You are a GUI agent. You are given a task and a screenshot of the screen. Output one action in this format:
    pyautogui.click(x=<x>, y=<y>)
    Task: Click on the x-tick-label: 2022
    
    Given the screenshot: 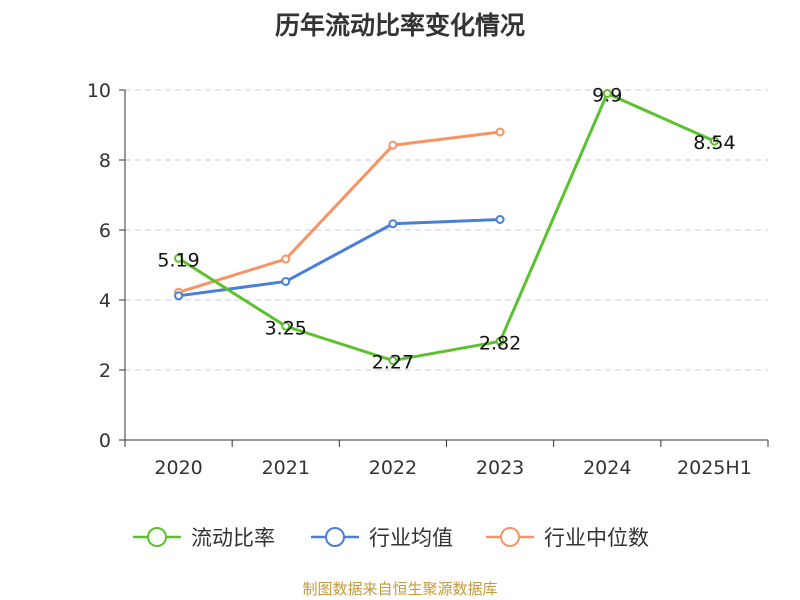 What is the action you would take?
    pyautogui.click(x=393, y=468)
    